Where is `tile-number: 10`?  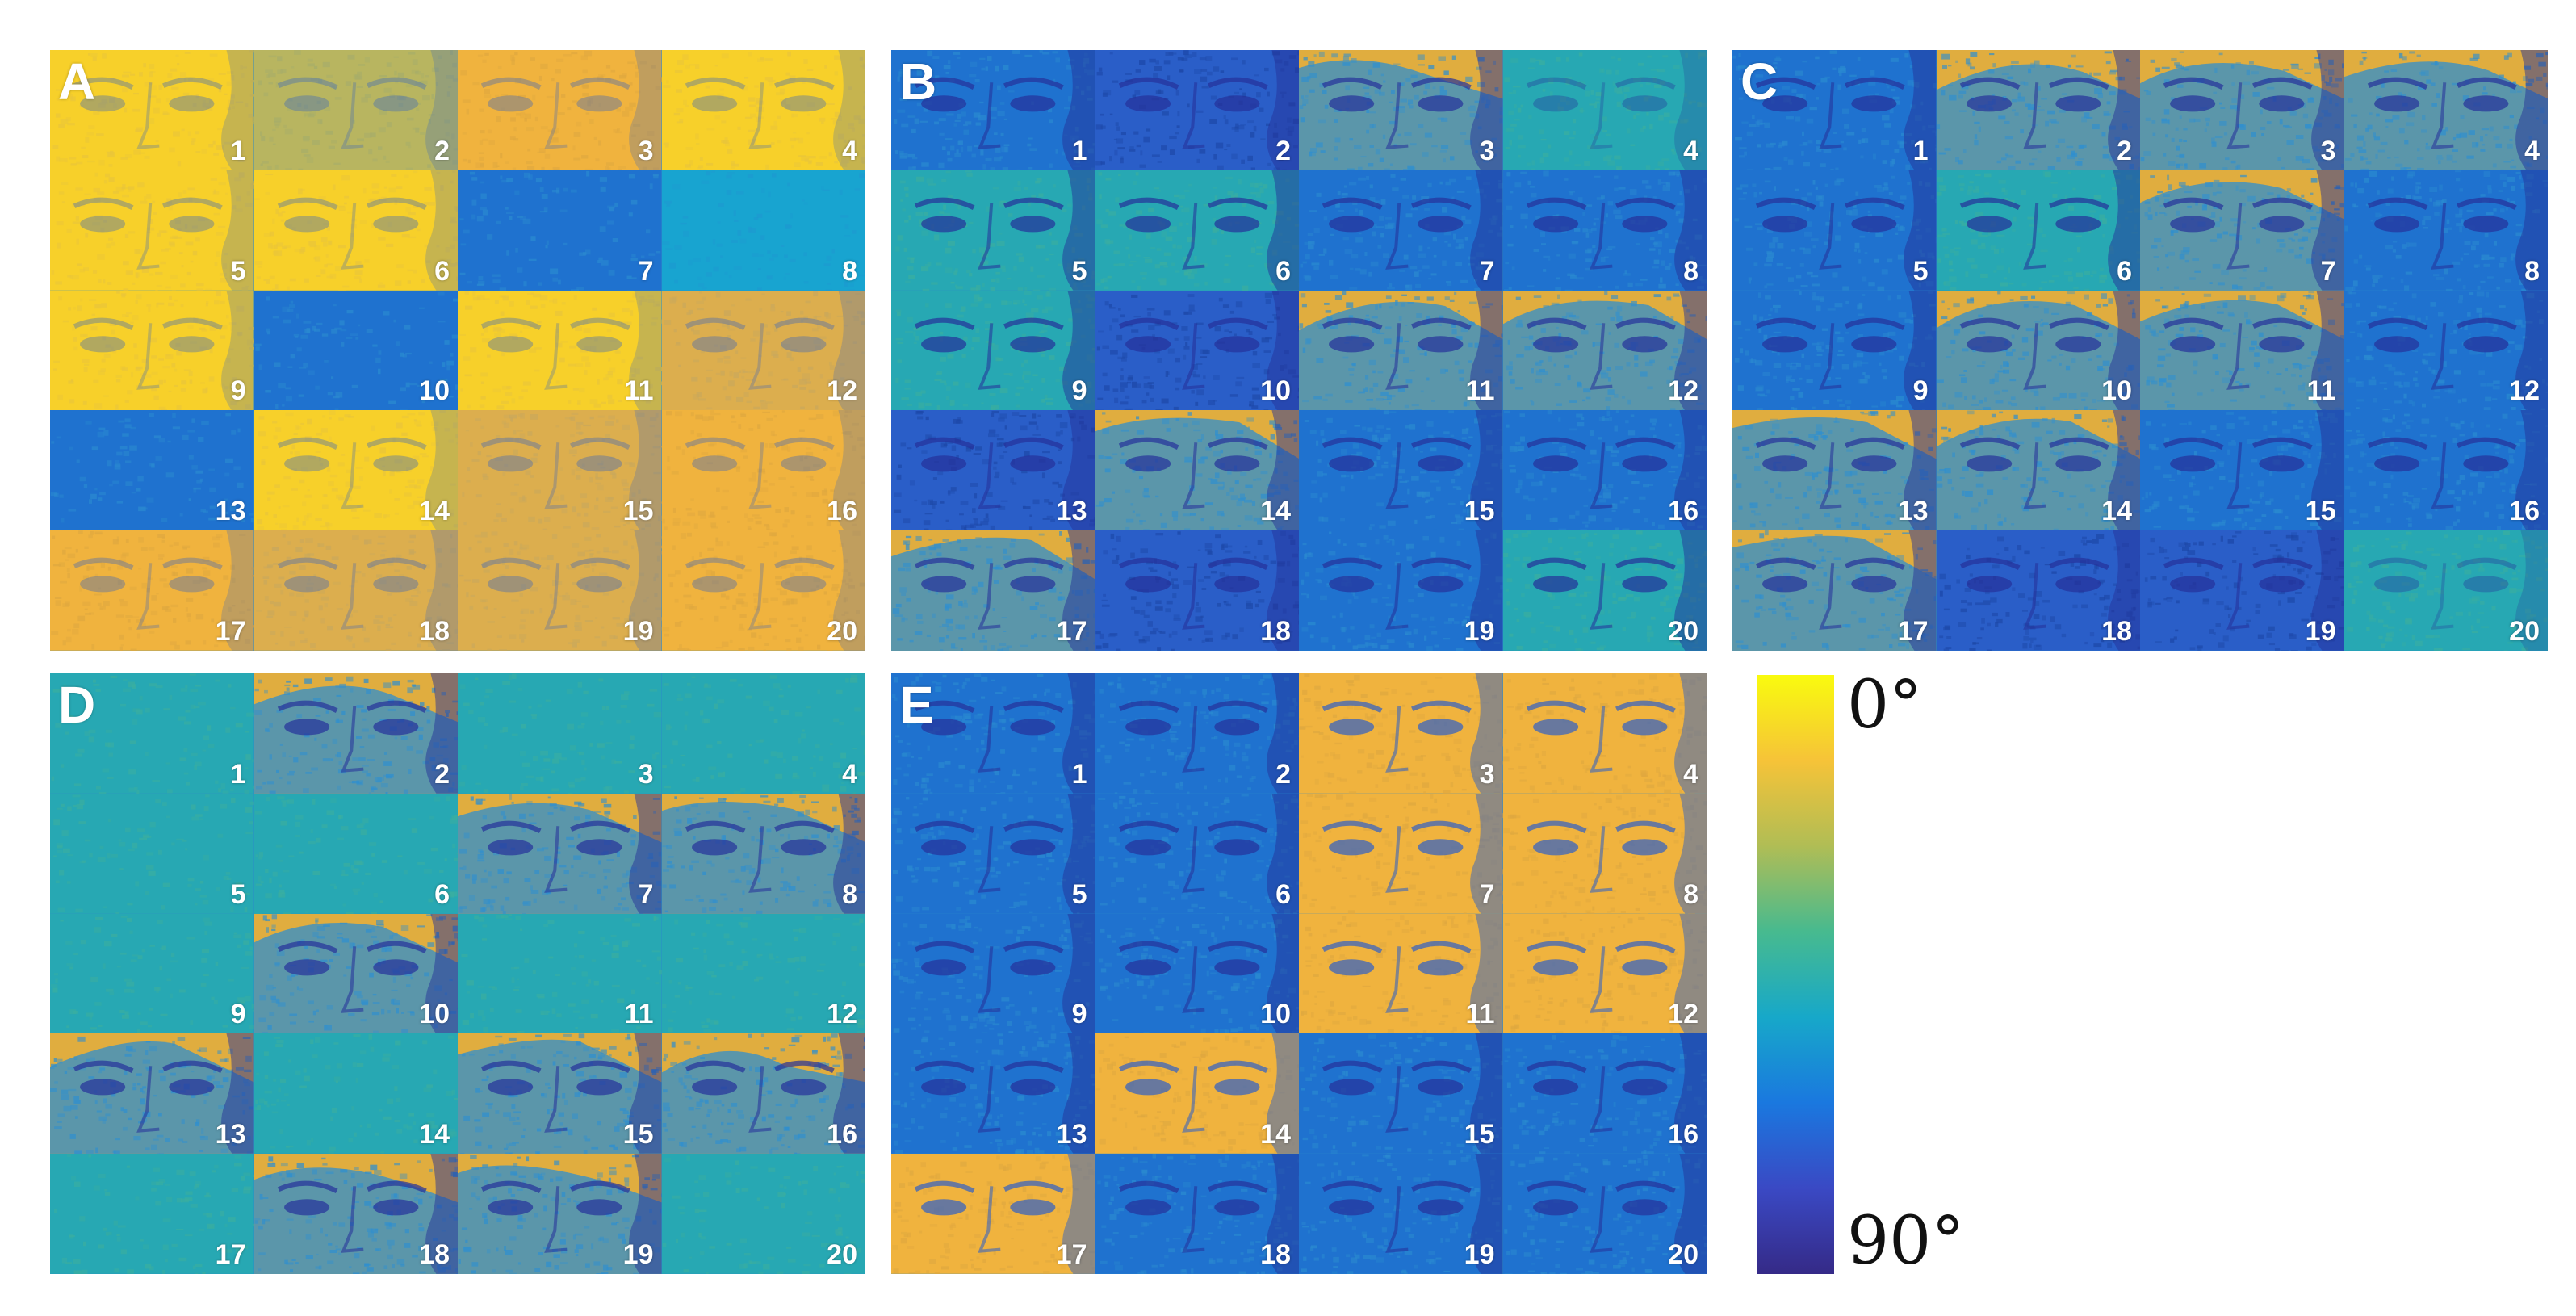 tile-number: 10 is located at coordinates (2116, 391).